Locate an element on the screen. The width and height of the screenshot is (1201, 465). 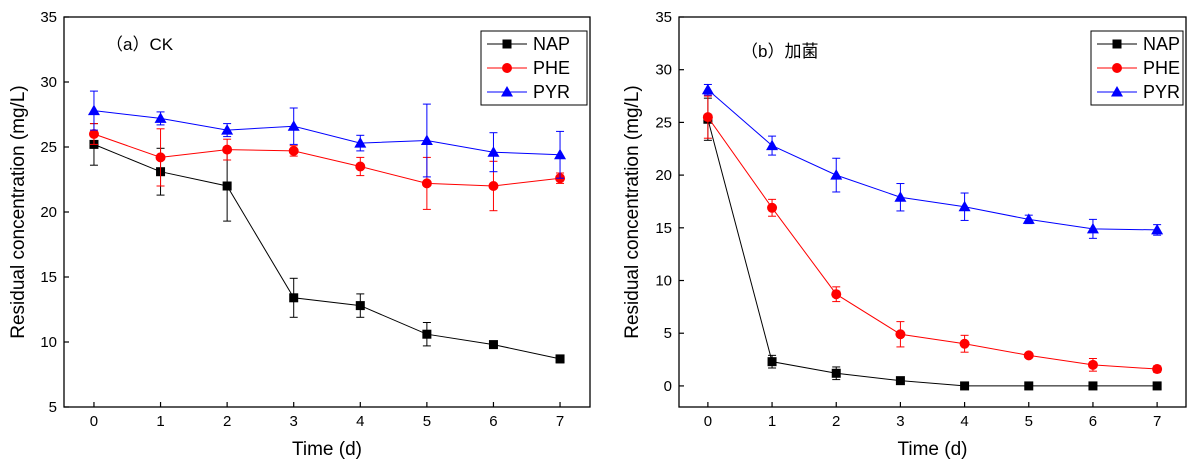
panel-label: （a）CK is located at coordinates (140, 44).